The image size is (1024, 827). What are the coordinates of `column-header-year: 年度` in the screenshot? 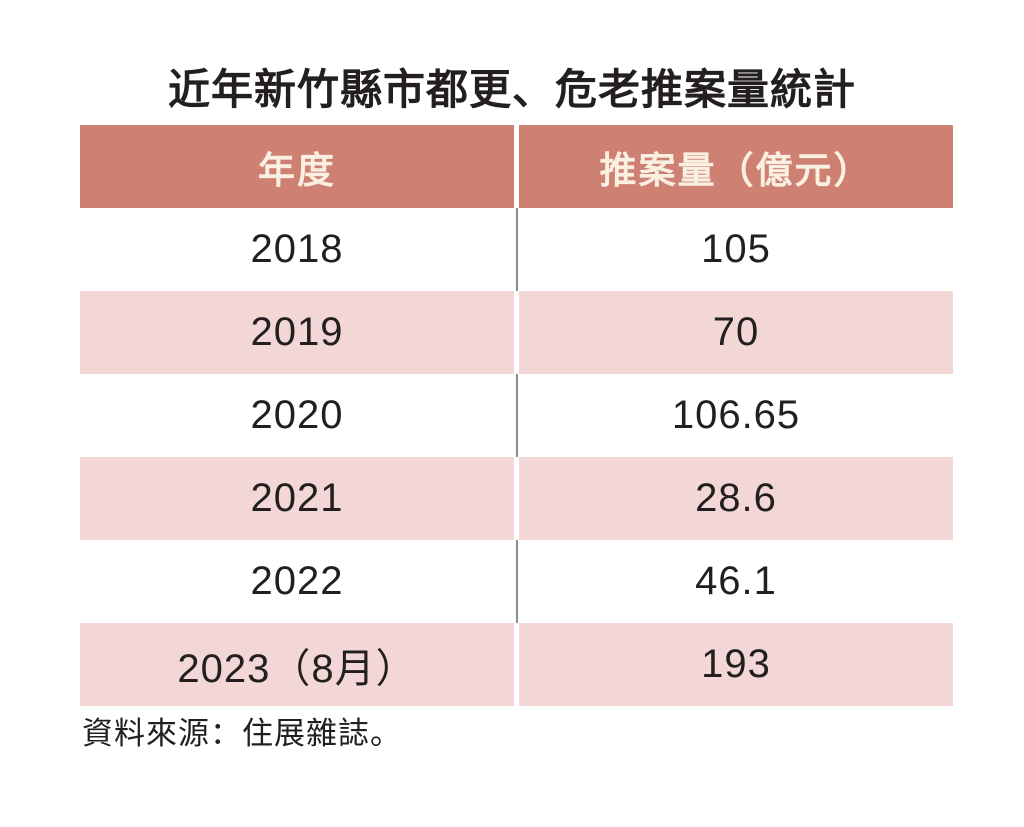 It's located at (297, 166).